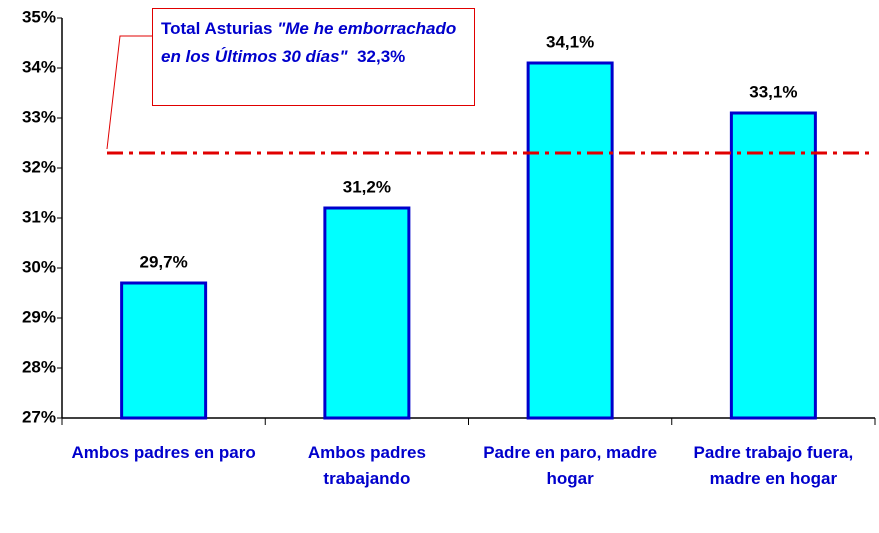  Describe the element at coordinates (164, 261) in the screenshot. I see `value-label: 29,7%` at that location.